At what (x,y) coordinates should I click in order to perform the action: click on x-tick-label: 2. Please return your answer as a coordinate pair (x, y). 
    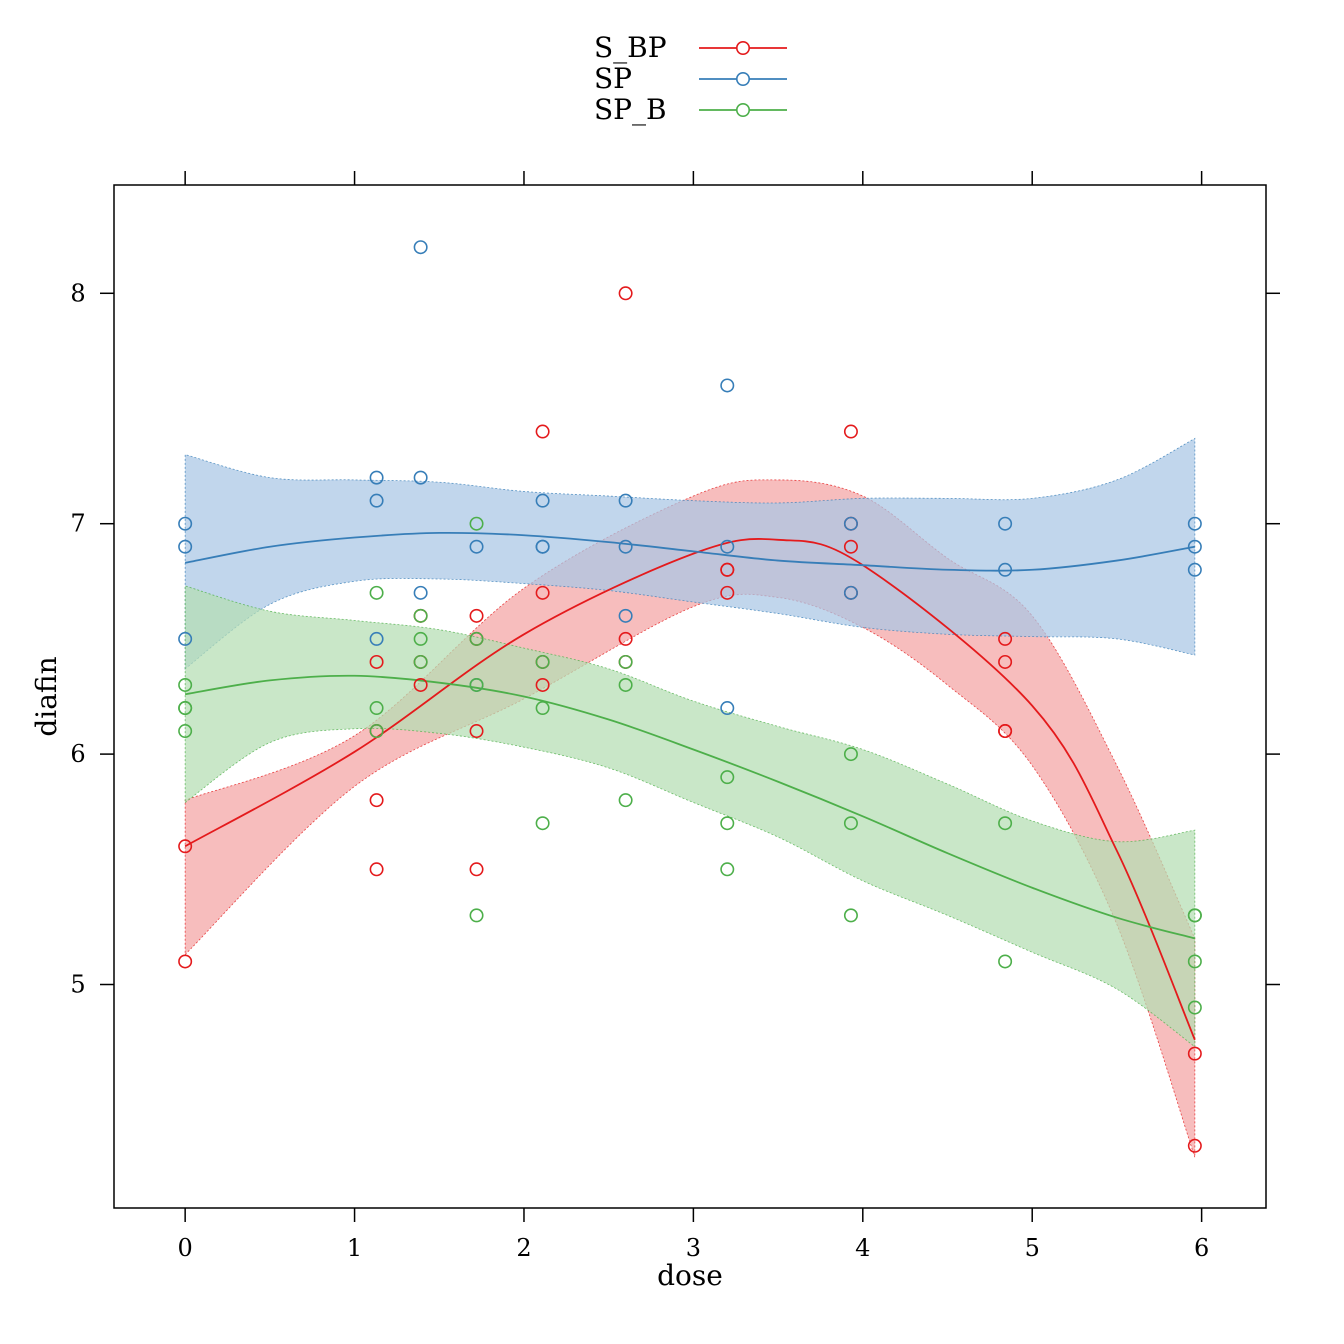
    Looking at the image, I should click on (523, 1248).